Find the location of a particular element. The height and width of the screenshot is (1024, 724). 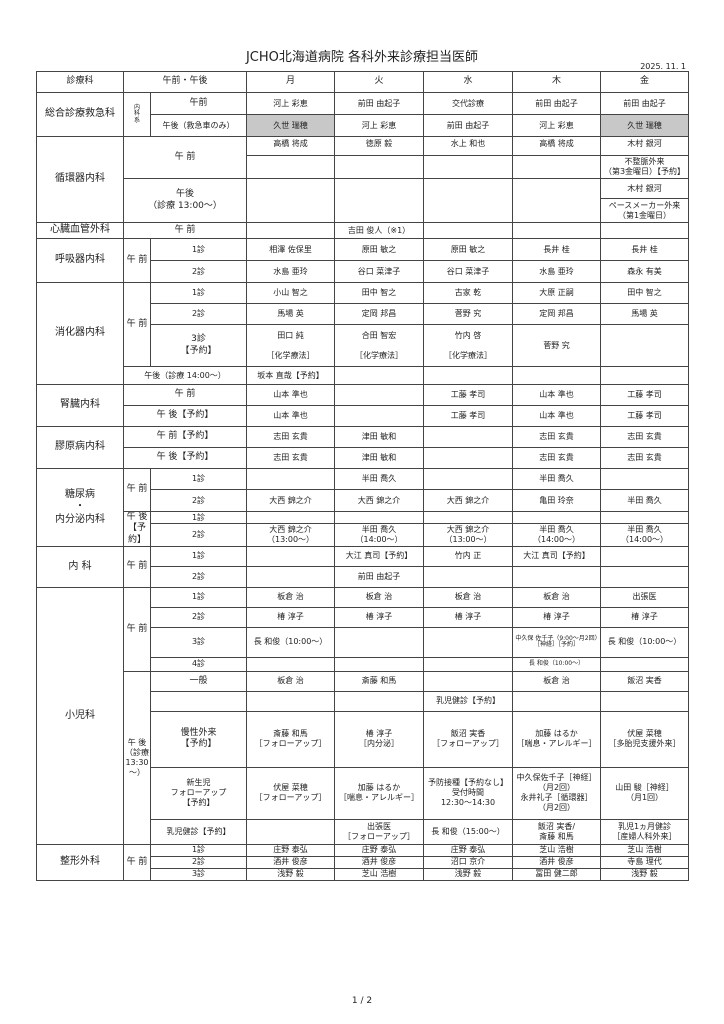

cell-tue: 原田 敏之 is located at coordinates (379, 249).